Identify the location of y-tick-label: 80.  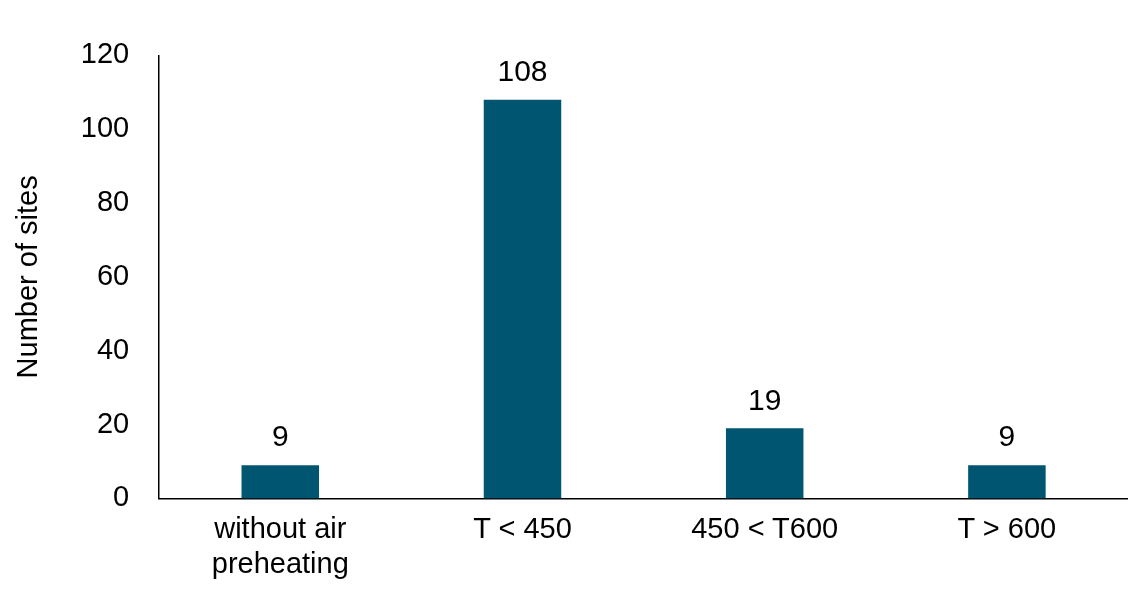
(113, 201).